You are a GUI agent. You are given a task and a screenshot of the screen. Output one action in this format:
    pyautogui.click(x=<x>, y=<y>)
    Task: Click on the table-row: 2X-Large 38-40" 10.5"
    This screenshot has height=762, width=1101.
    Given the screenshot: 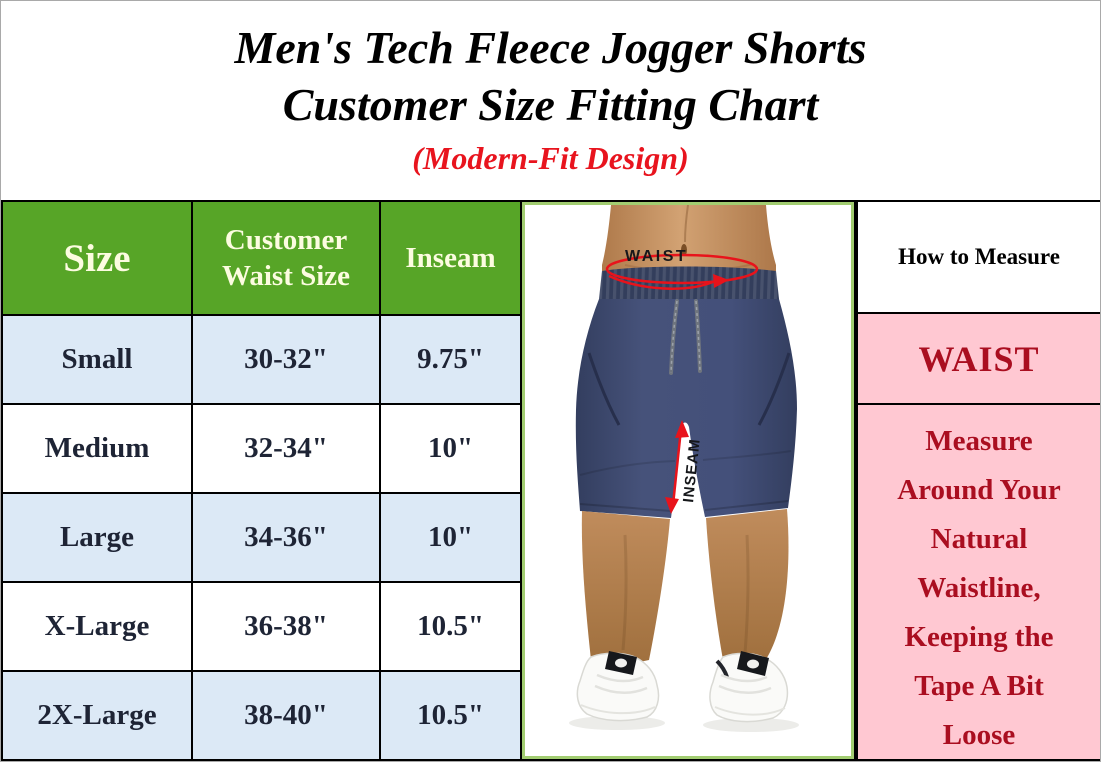 What is the action you would take?
    pyautogui.click(x=261, y=715)
    